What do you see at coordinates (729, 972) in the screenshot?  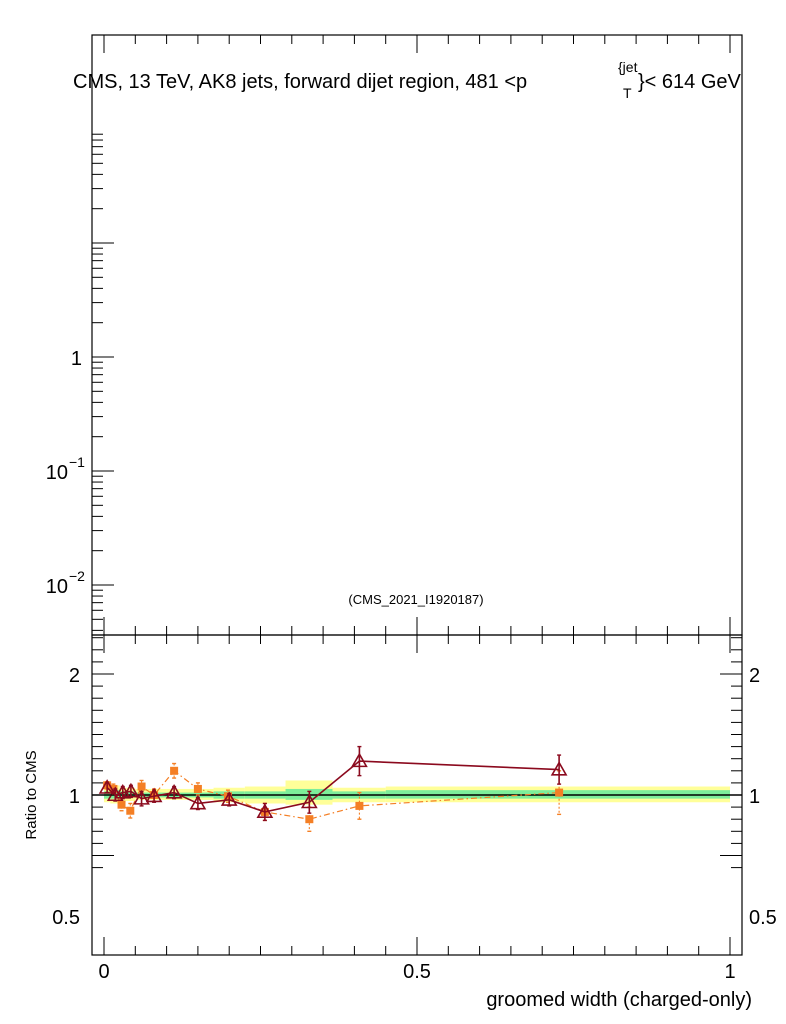 I see `xtick-label-1: 1` at bounding box center [729, 972].